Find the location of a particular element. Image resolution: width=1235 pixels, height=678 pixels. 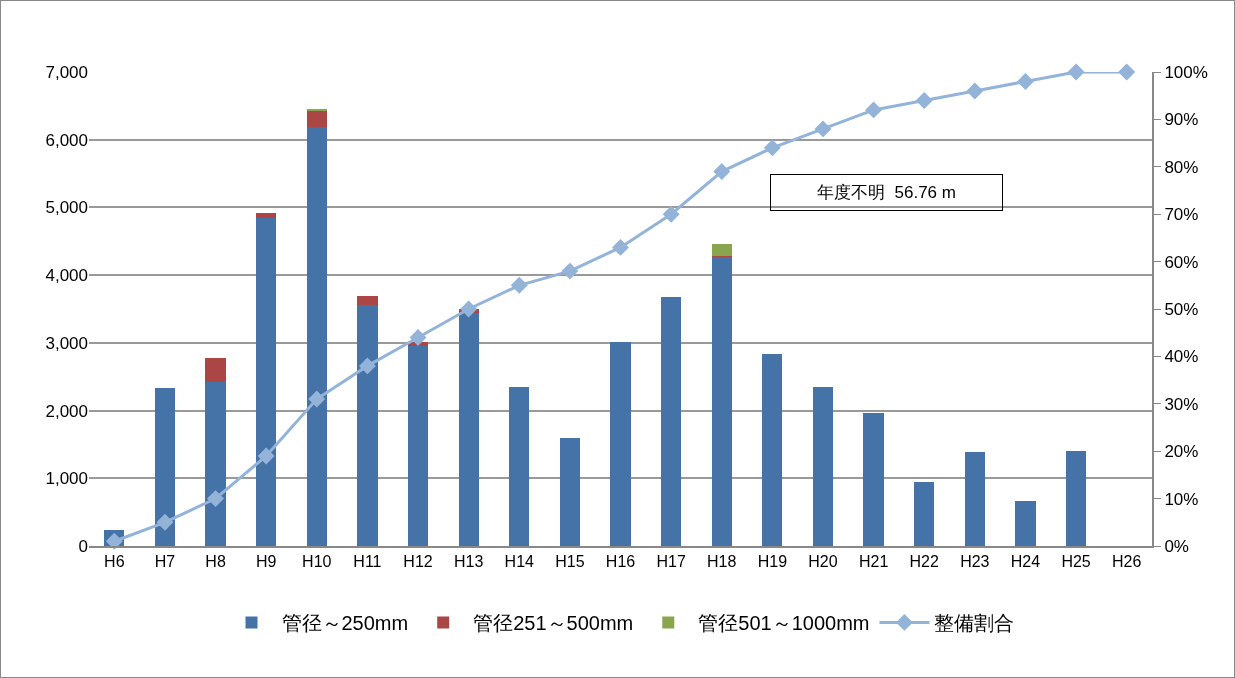

legend-label: 管径501～1000mm is located at coordinates (784, 623).